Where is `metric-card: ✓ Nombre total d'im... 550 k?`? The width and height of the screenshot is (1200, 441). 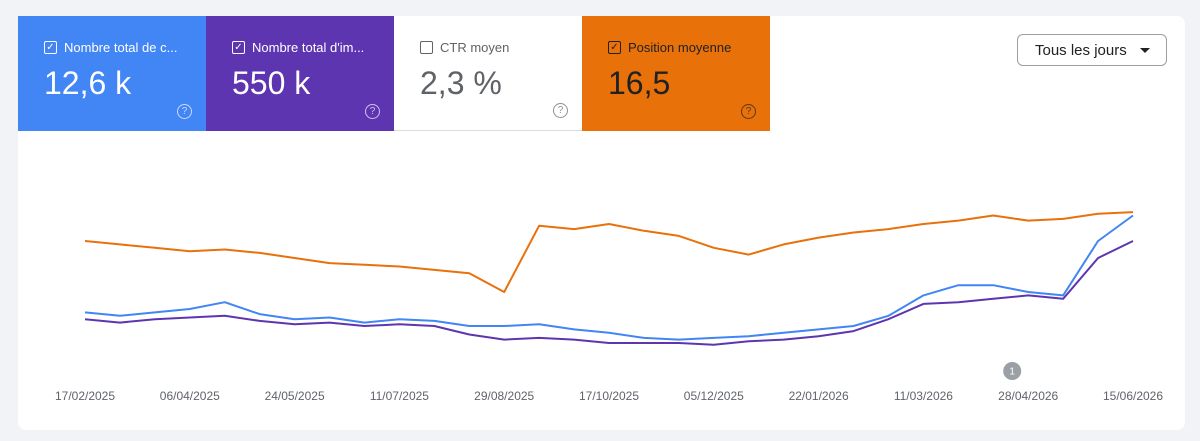 metric-card: ✓ Nombre total d'im... 550 k? is located at coordinates (300, 73).